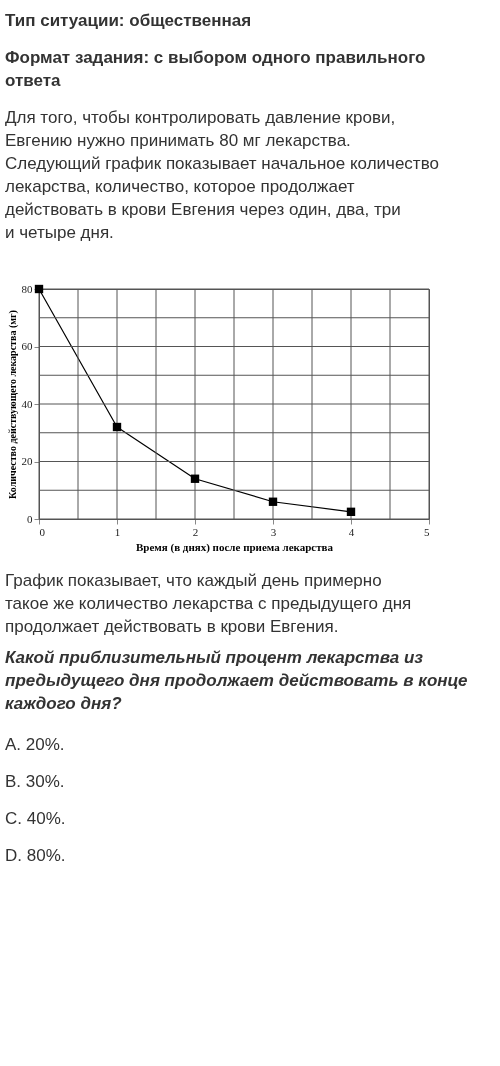 This screenshot has width=500, height=1066. I want to click on x-axis-title: Время (в днях) после приема лекарства, so click(234, 547).